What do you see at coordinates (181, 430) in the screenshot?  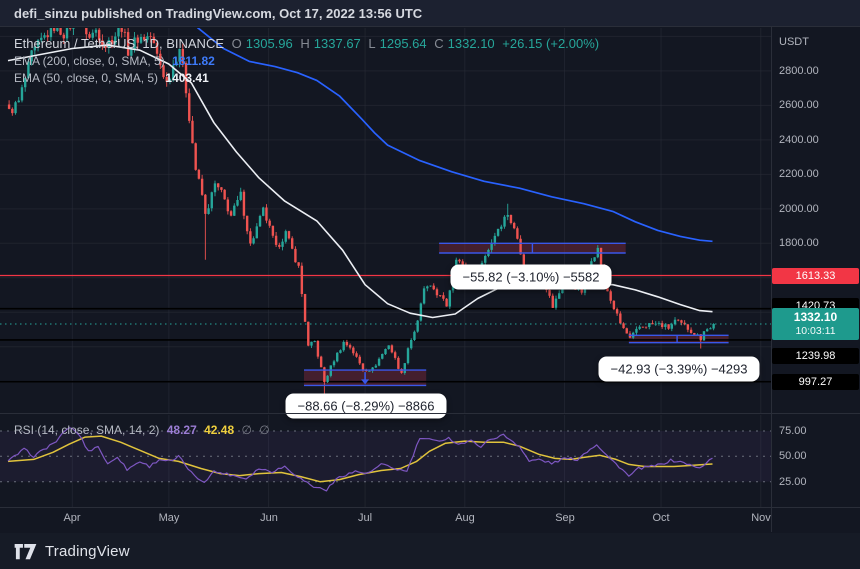 I see `rsi-value: 48.27` at bounding box center [181, 430].